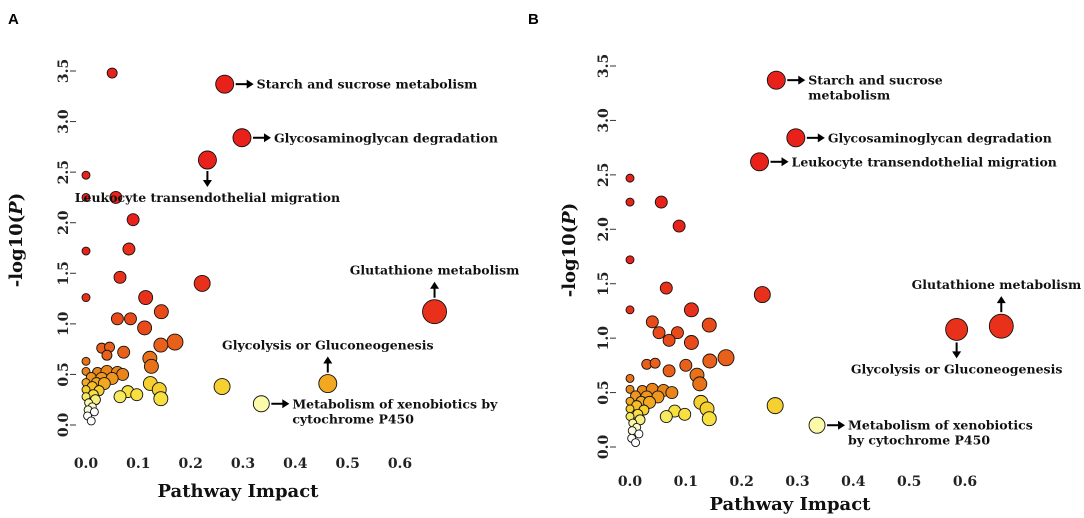 The image size is (1084, 518). Describe the element at coordinates (604, 66) in the screenshot. I see `y-tick-label: 3.5` at that location.